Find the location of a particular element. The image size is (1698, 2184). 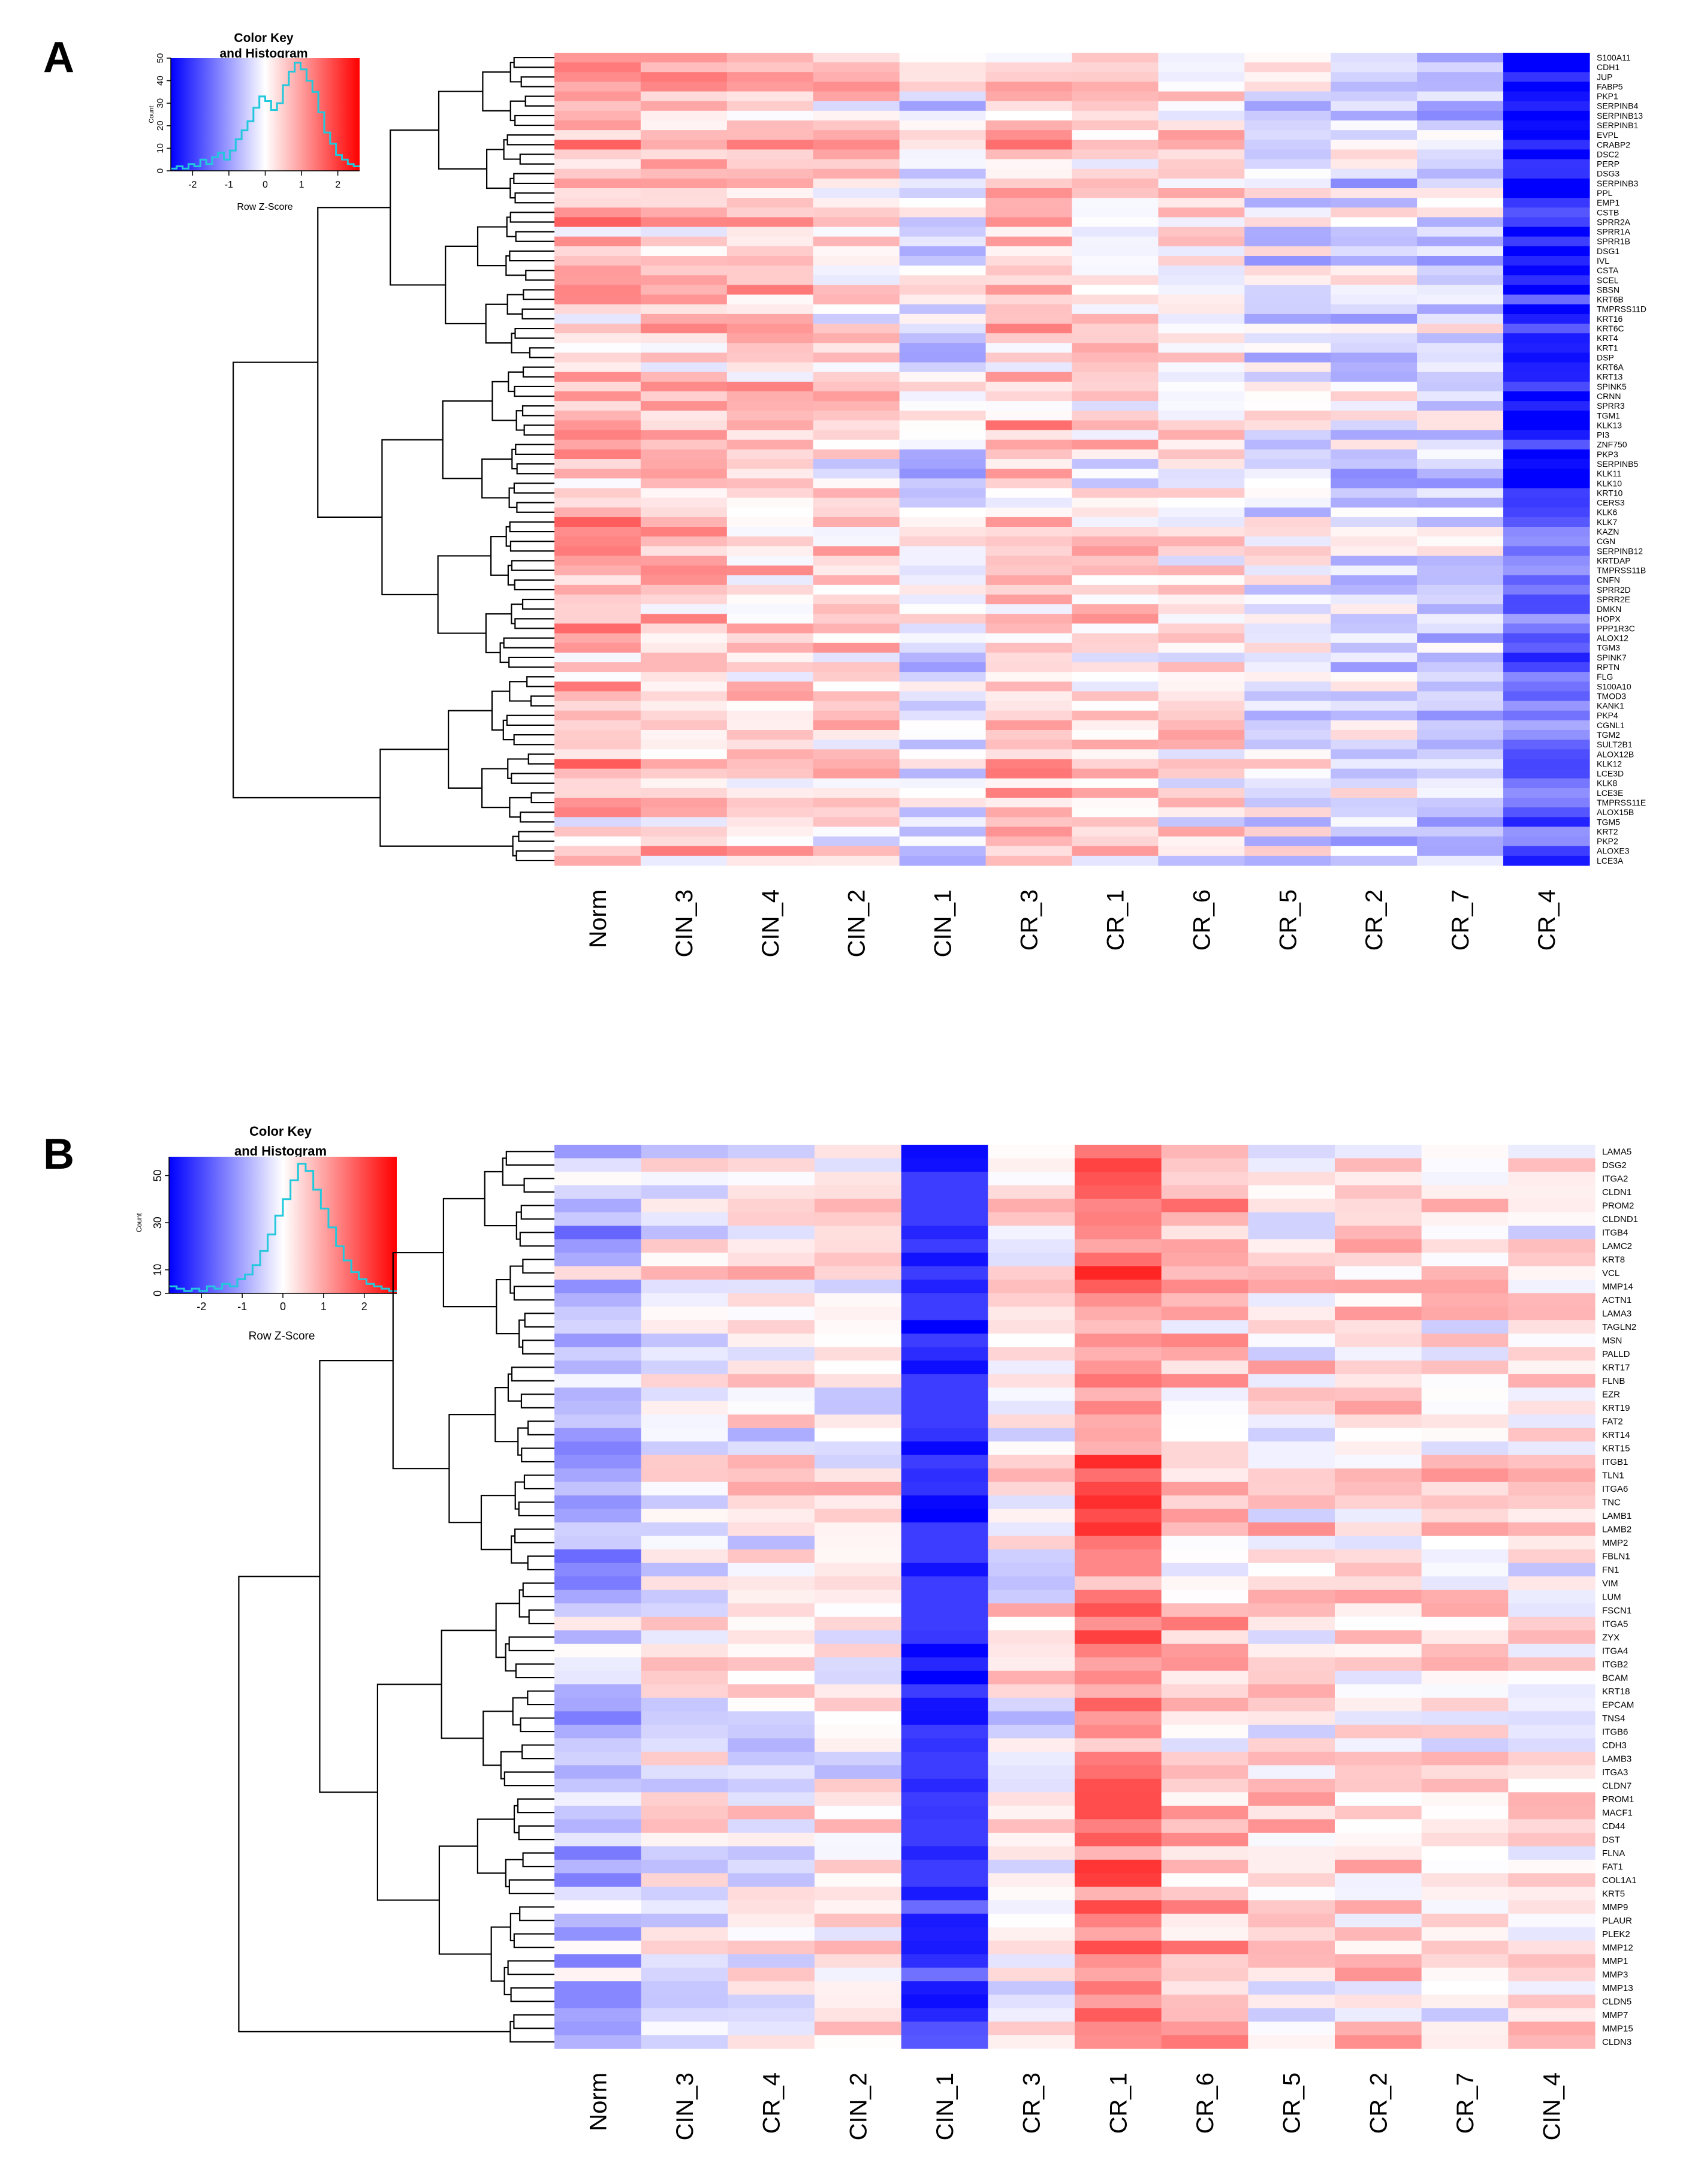

row-label: KLK10 is located at coordinates (1609, 483).